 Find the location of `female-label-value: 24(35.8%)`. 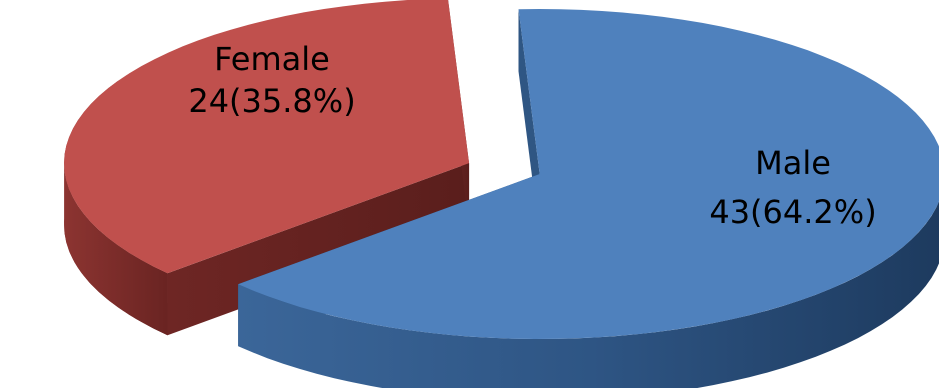

female-label-value: 24(35.8%) is located at coordinates (271, 101).